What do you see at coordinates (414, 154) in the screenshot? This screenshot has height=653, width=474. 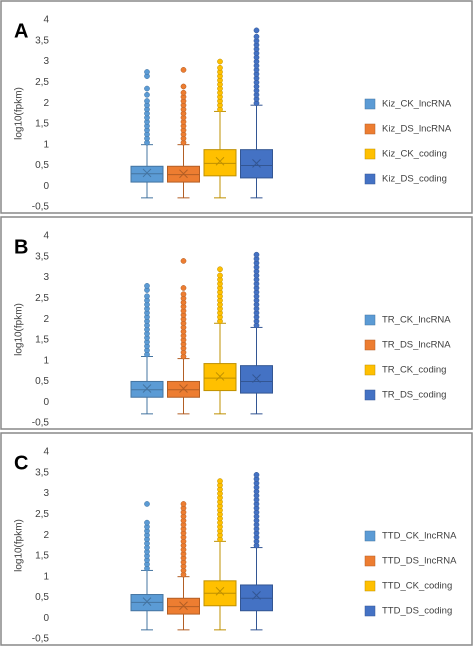 I see `legend-label: Kiz_CK_coding` at bounding box center [414, 154].